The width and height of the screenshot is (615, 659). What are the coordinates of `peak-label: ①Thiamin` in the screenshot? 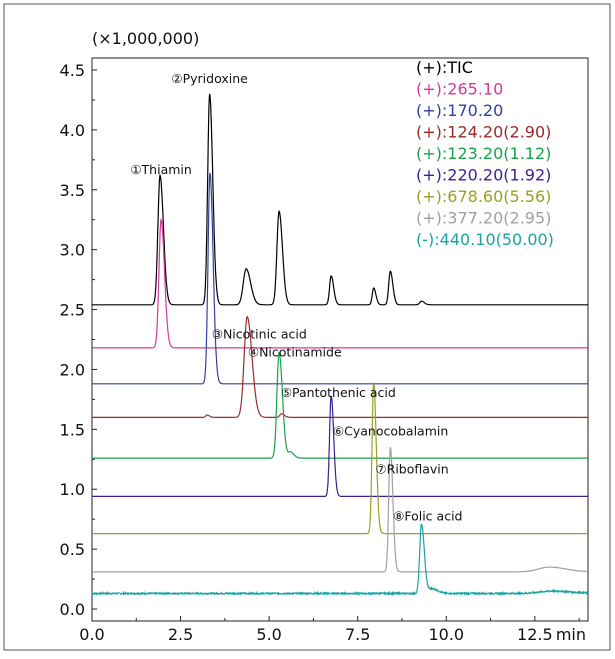 It's located at (160, 169).